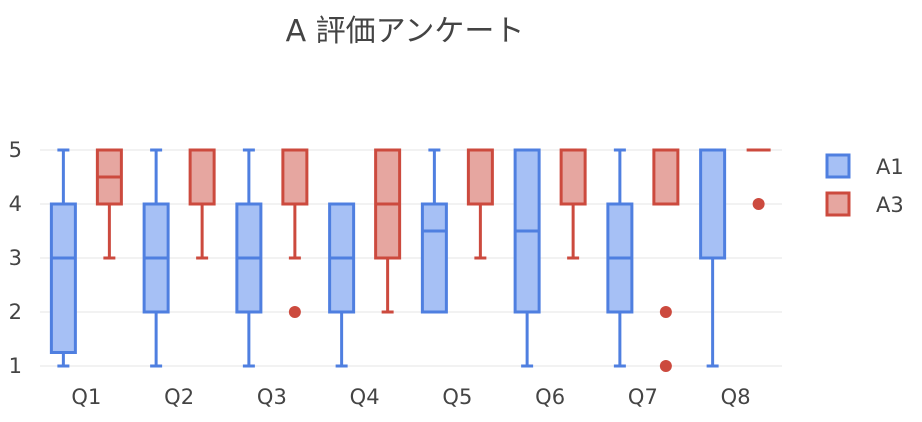 This screenshot has height=422, width=922. I want to click on box-A3-Q5, so click(480, 204).